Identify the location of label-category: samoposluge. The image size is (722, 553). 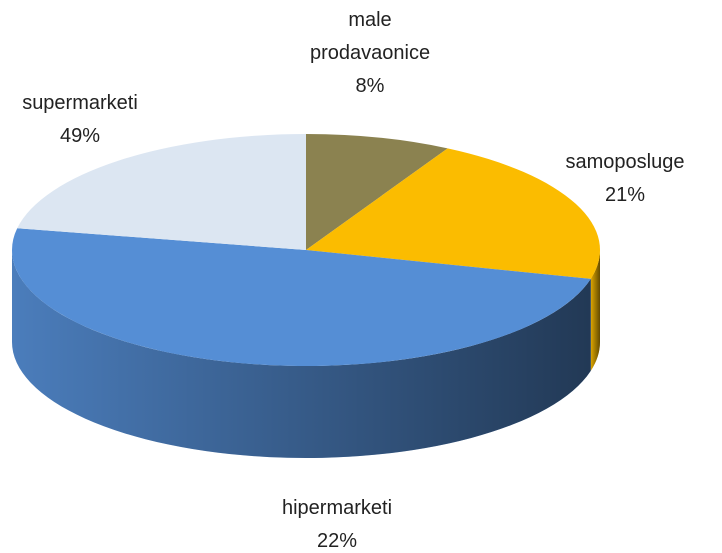
(625, 162).